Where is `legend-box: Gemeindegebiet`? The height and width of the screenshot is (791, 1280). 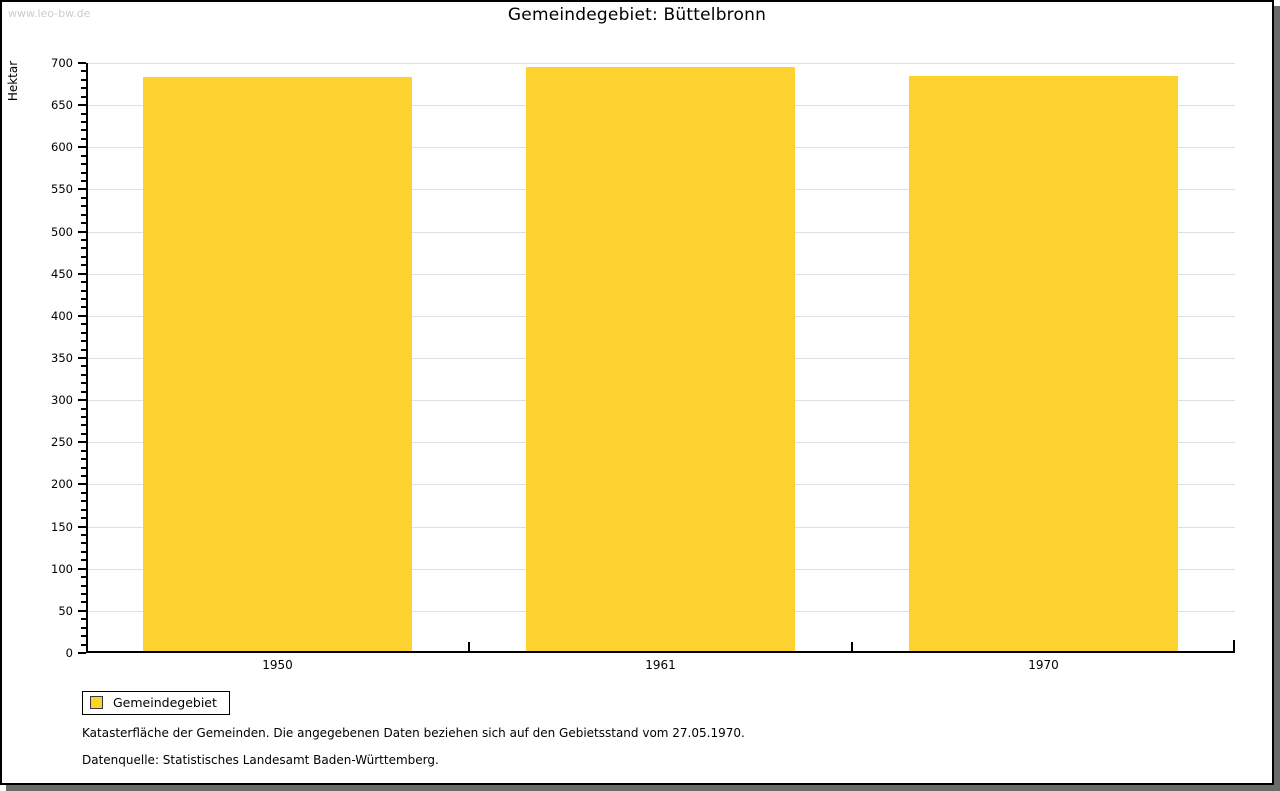 legend-box: Gemeindegebiet is located at coordinates (156, 703).